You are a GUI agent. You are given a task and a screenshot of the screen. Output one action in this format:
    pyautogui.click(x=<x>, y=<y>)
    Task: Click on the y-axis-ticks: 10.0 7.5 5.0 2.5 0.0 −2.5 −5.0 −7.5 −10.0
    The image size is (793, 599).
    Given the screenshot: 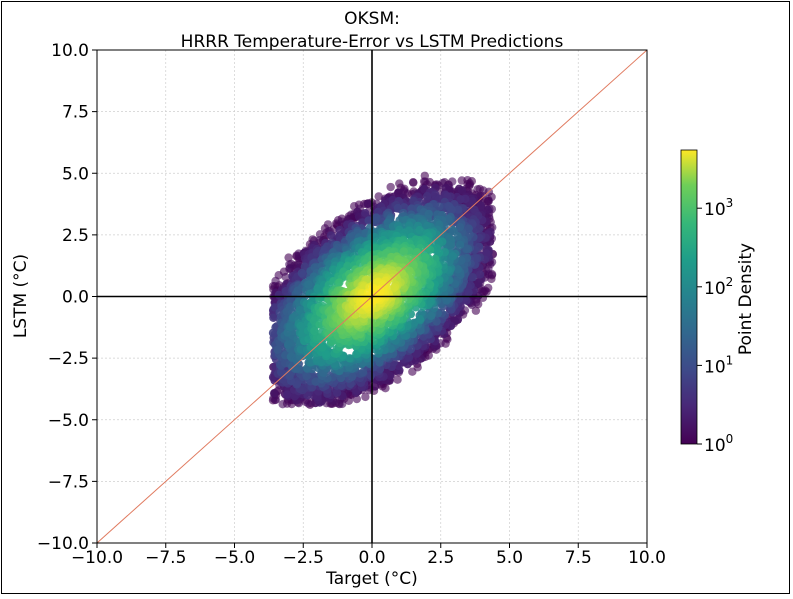 What is the action you would take?
    pyautogui.click(x=67, y=297)
    